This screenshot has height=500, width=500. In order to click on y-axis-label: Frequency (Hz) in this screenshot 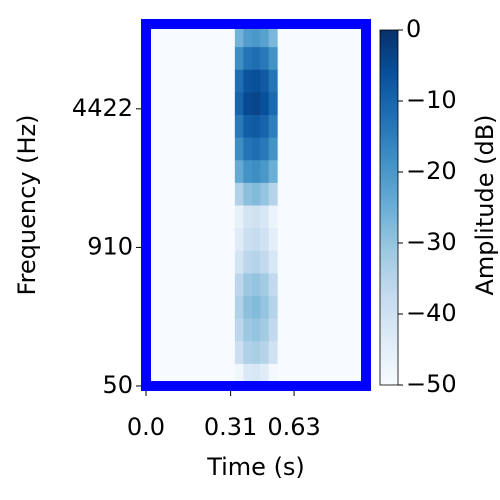, I will do `click(27, 205)`.